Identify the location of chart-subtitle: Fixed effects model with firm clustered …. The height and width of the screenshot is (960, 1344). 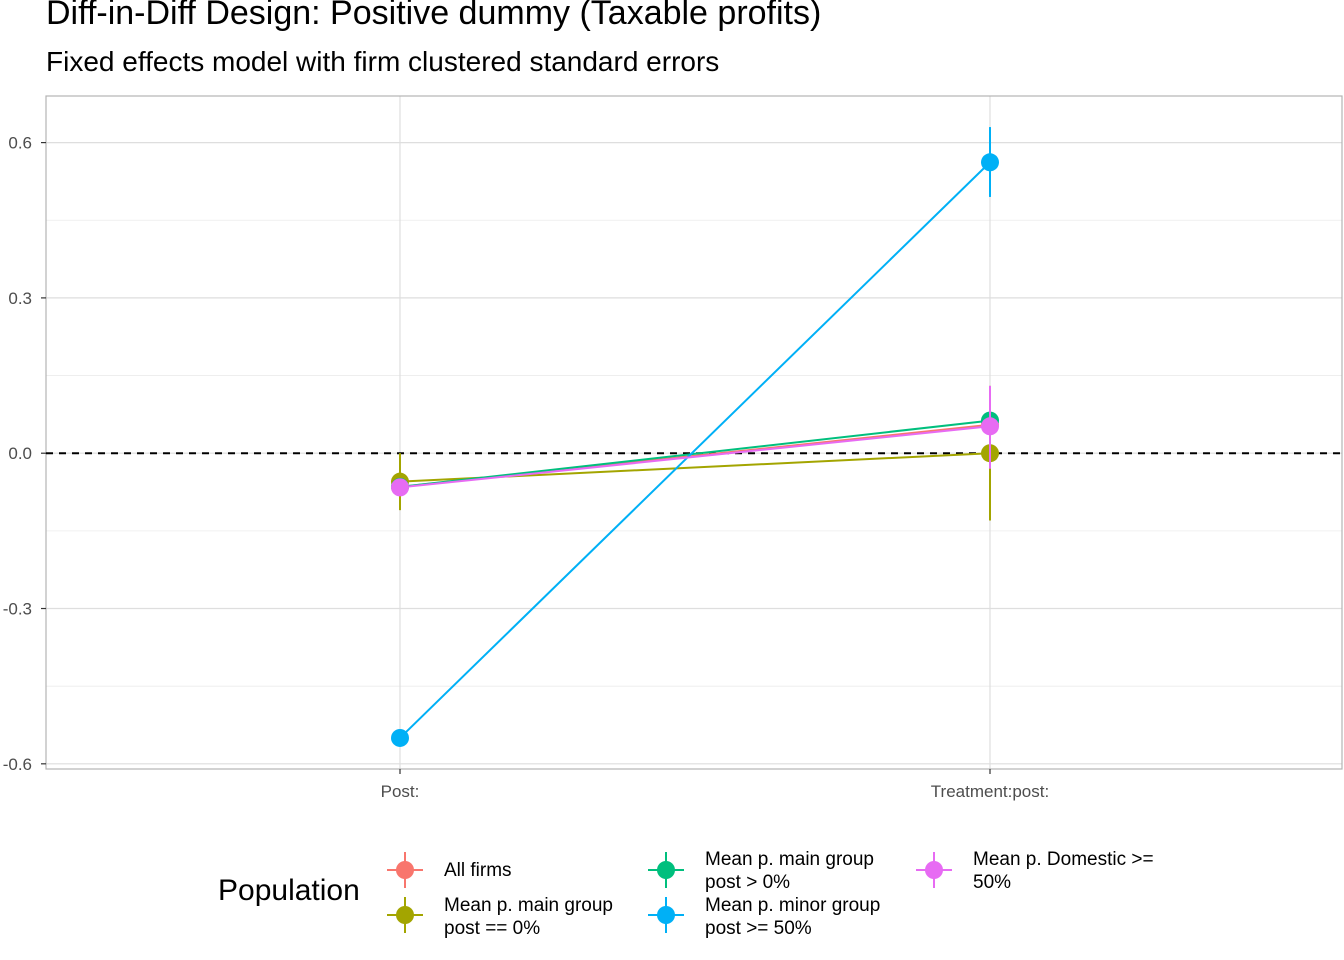
(383, 61).